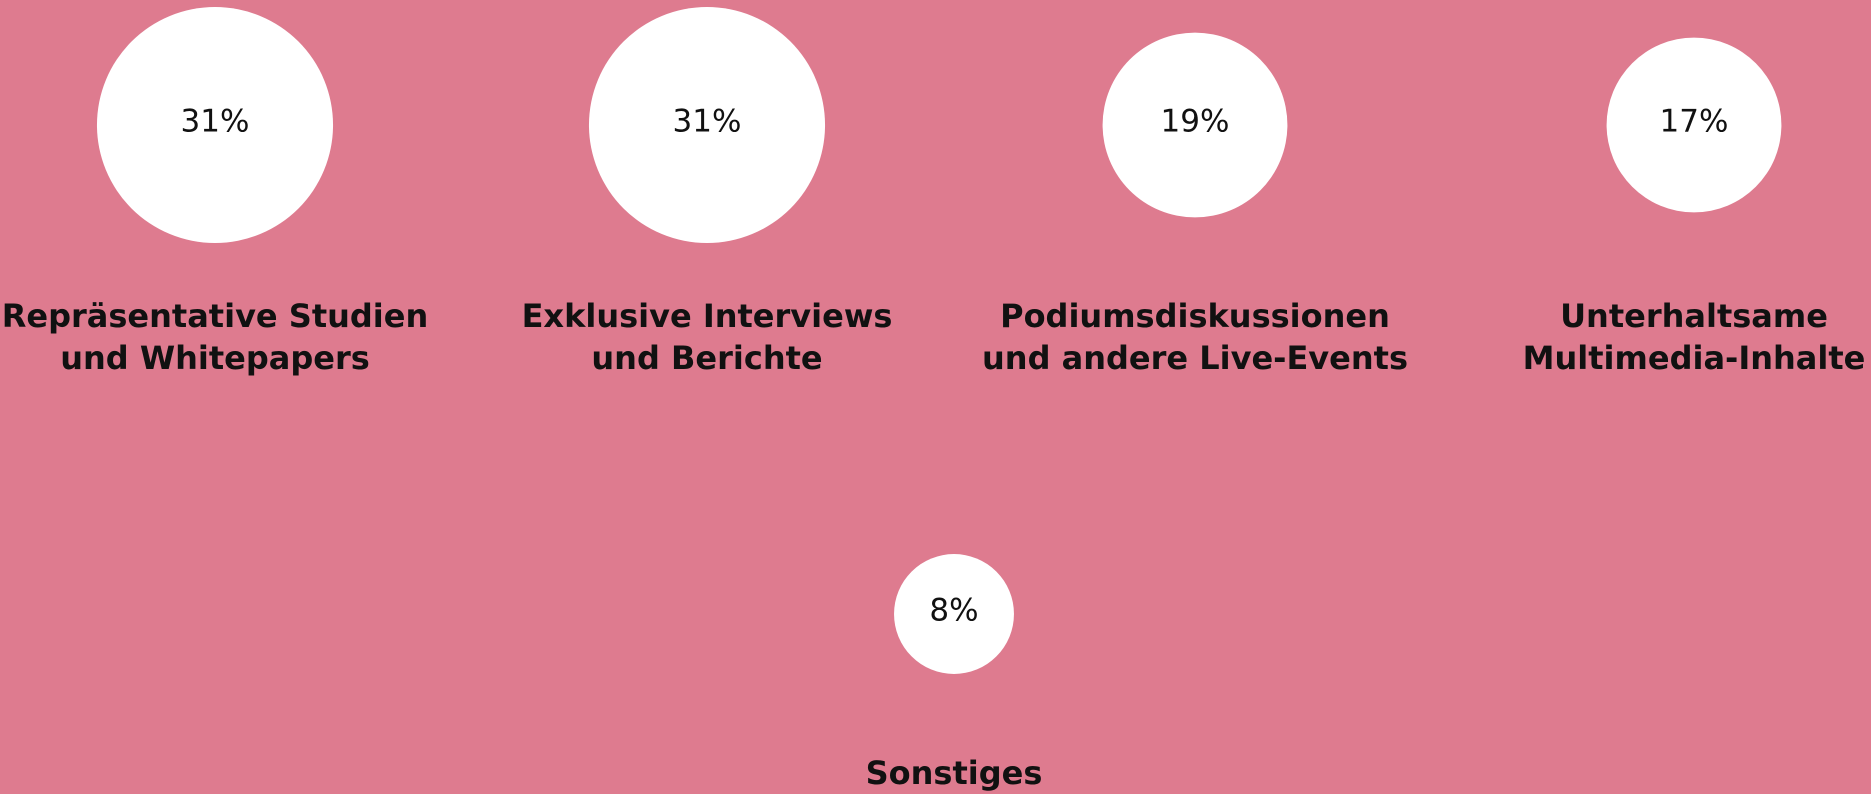 The image size is (1871, 794). I want to click on category-label: Repräsentative Studien und Whitepapers, so click(215, 337).